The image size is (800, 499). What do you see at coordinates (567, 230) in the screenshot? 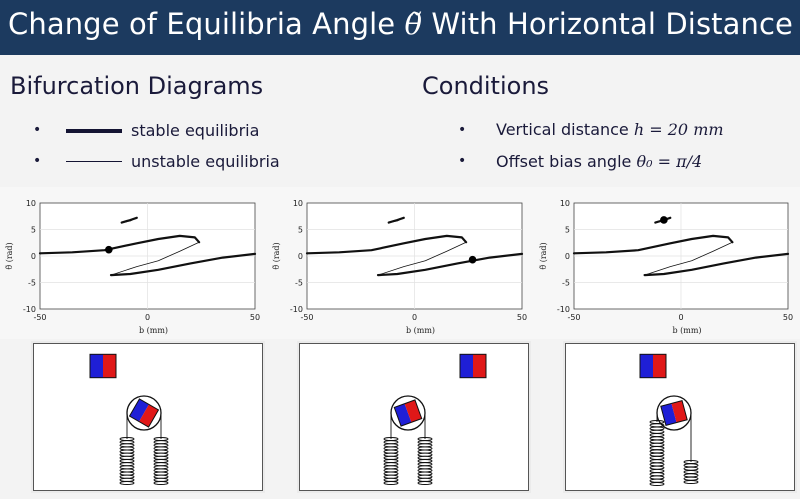
I see `y-tick-label: 5` at bounding box center [567, 230].